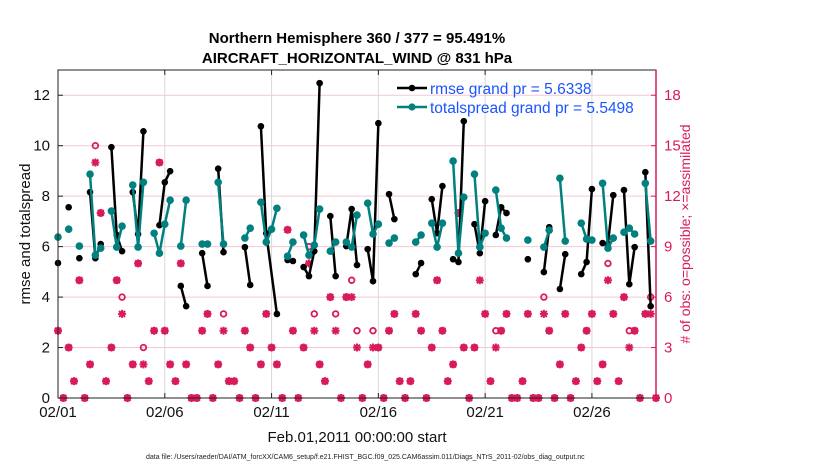 Image resolution: width=830 pixels, height=470 pixels. What do you see at coordinates (668, 297) in the screenshot?
I see `y-right-tick-label: 6` at bounding box center [668, 297].